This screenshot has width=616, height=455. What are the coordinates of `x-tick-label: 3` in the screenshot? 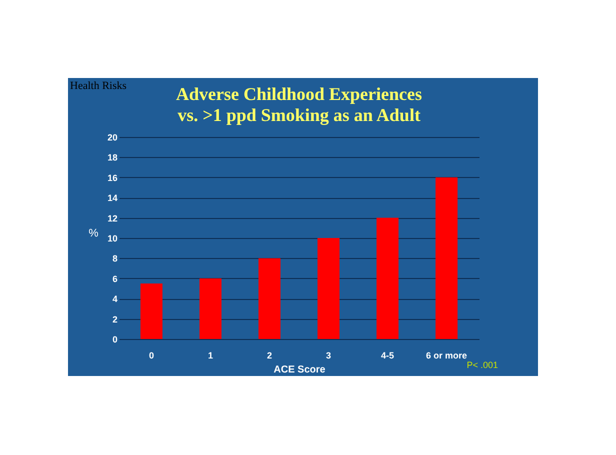 It's located at (329, 355).